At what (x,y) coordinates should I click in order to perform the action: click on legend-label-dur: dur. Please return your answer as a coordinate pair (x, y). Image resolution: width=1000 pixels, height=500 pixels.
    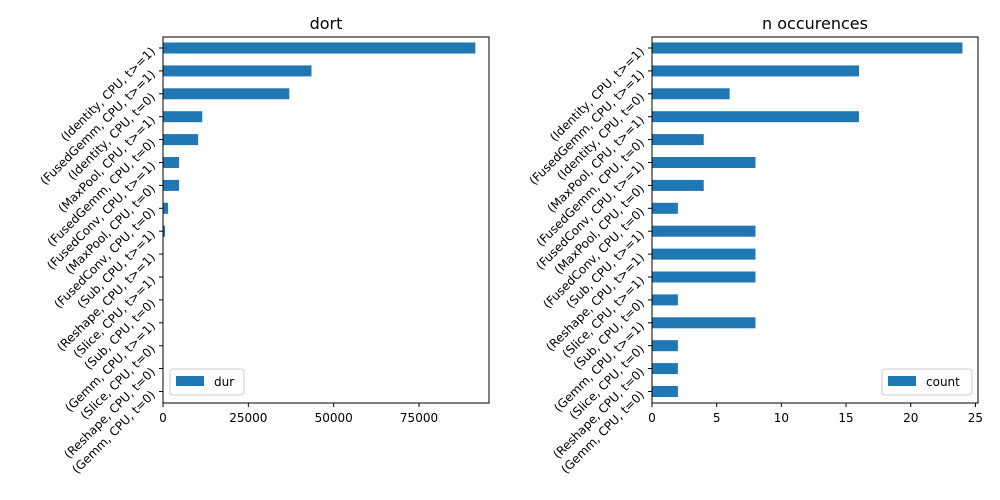
    Looking at the image, I should click on (224, 382).